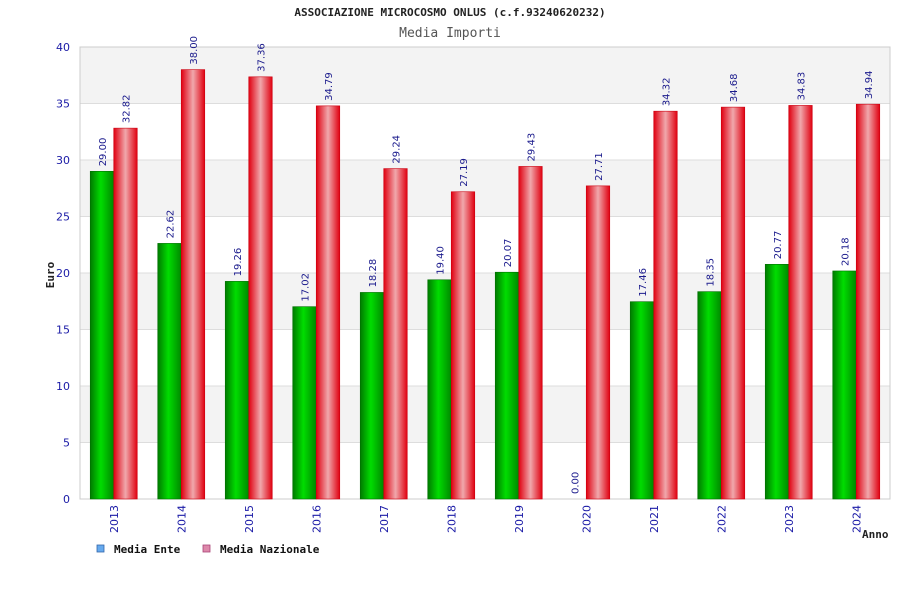  I want to click on data-label-media-nazionale: 29.24, so click(397, 149).